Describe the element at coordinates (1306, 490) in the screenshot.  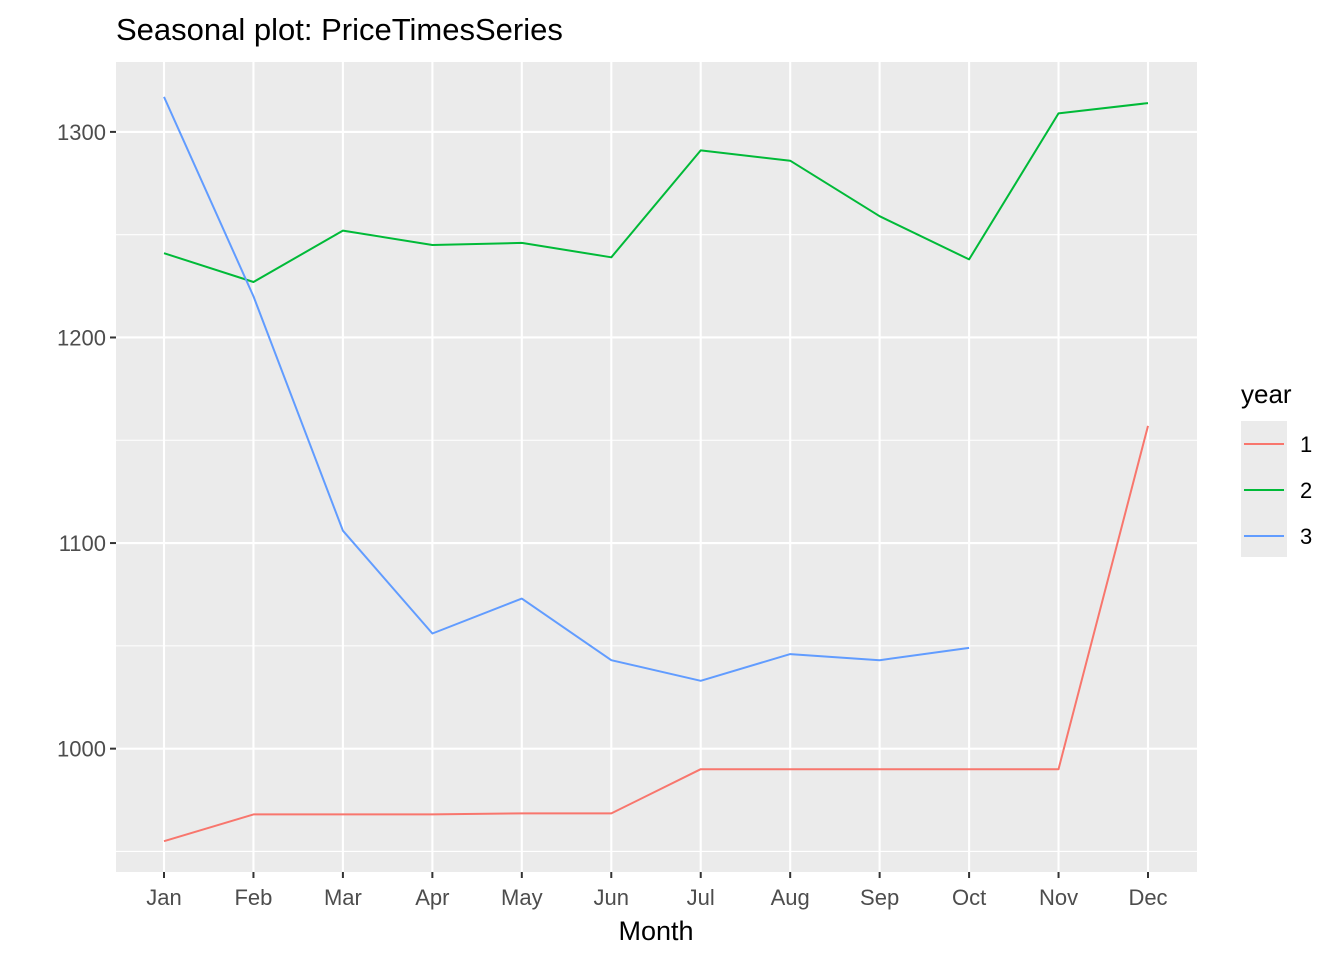
I see `legend-label-year-2: 2` at that location.